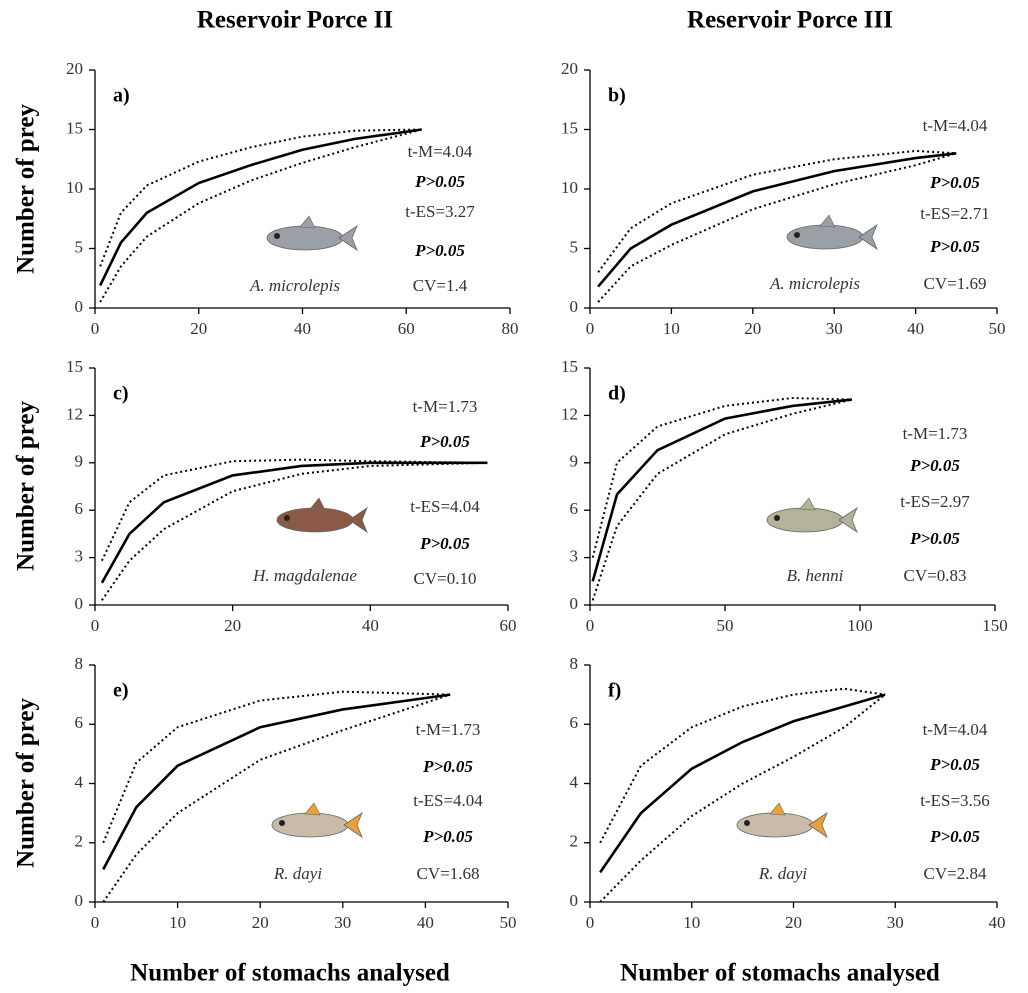 This screenshot has width=1028, height=993. Describe the element at coordinates (79, 663) in the screenshot. I see `y-tick-label: 8` at that location.